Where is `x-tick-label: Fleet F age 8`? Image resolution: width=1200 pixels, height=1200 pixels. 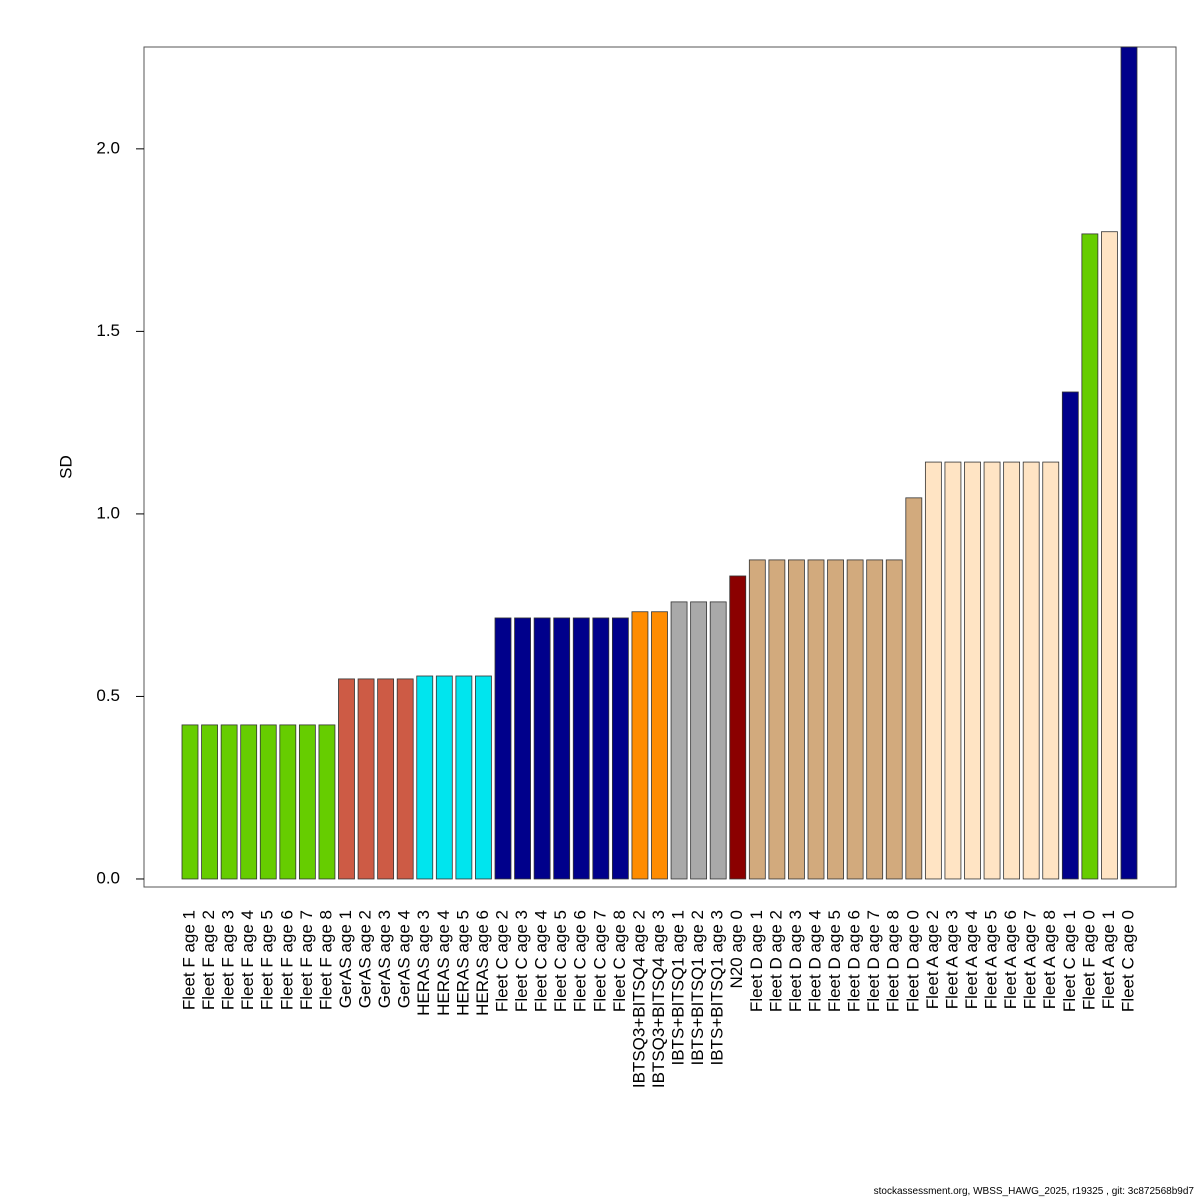 x-tick-label: Fleet F age 8 is located at coordinates (325, 960).